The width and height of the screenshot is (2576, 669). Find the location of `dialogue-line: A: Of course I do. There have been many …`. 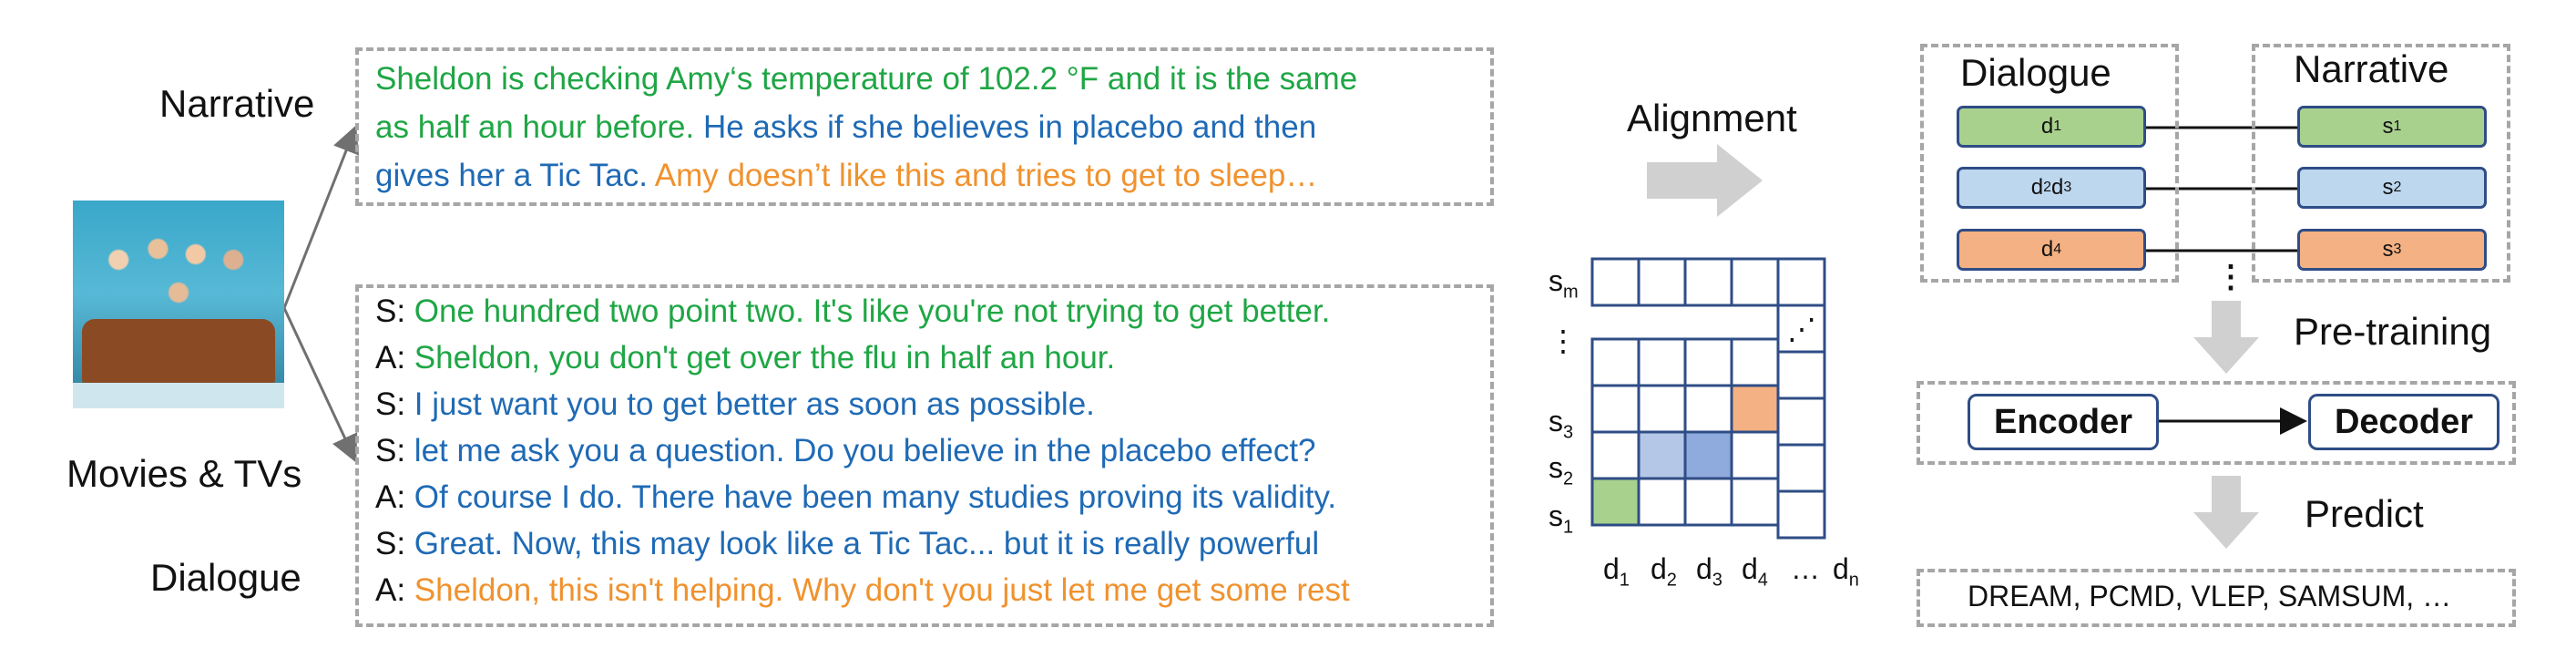

dialogue-line: A: Of course I do. There have been many … is located at coordinates (855, 497).